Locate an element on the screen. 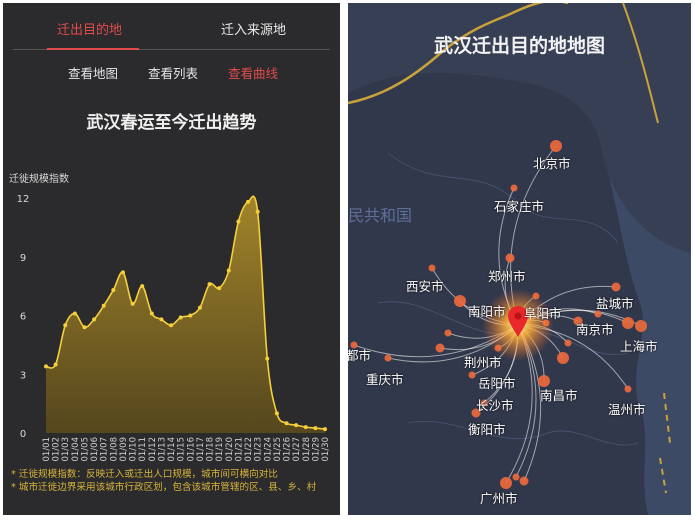  y-tick-label: 0 is located at coordinates (23, 434).